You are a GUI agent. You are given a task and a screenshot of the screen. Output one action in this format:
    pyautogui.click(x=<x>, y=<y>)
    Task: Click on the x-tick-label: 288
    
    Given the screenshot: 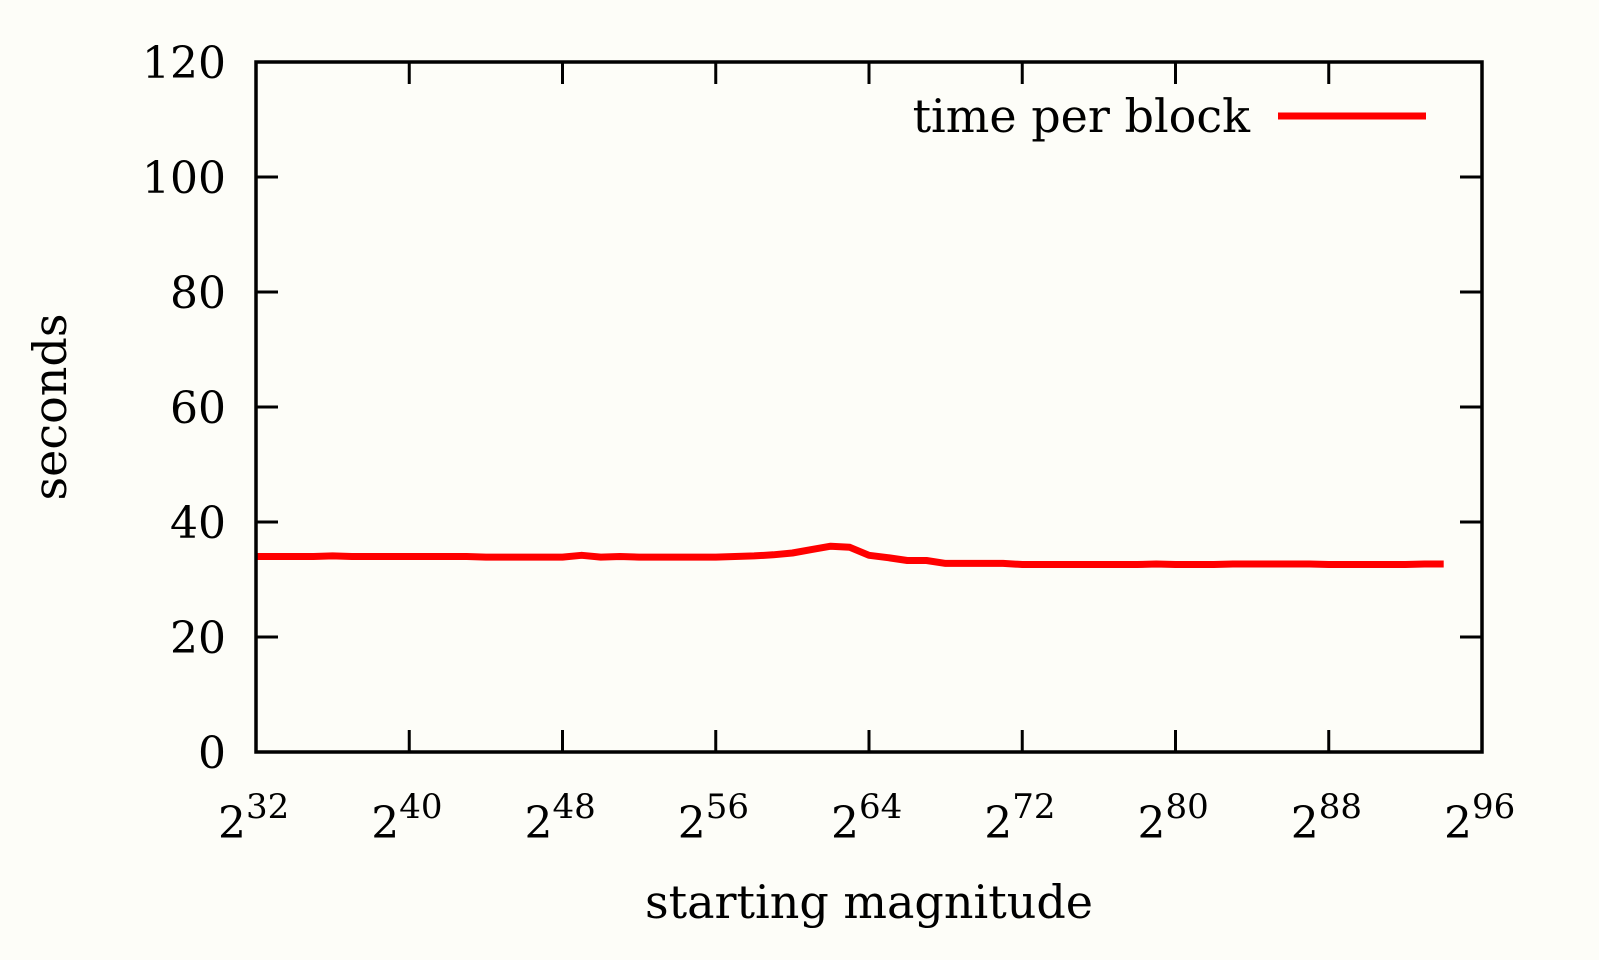 What is the action you would take?
    pyautogui.click(x=1326, y=818)
    